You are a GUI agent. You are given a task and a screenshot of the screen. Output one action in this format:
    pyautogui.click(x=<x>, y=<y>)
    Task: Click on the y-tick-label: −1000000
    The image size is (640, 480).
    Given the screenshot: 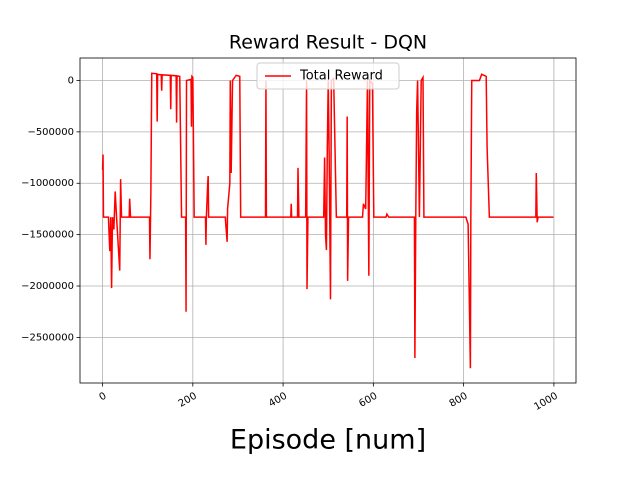 What is the action you would take?
    pyautogui.click(x=47, y=183)
    